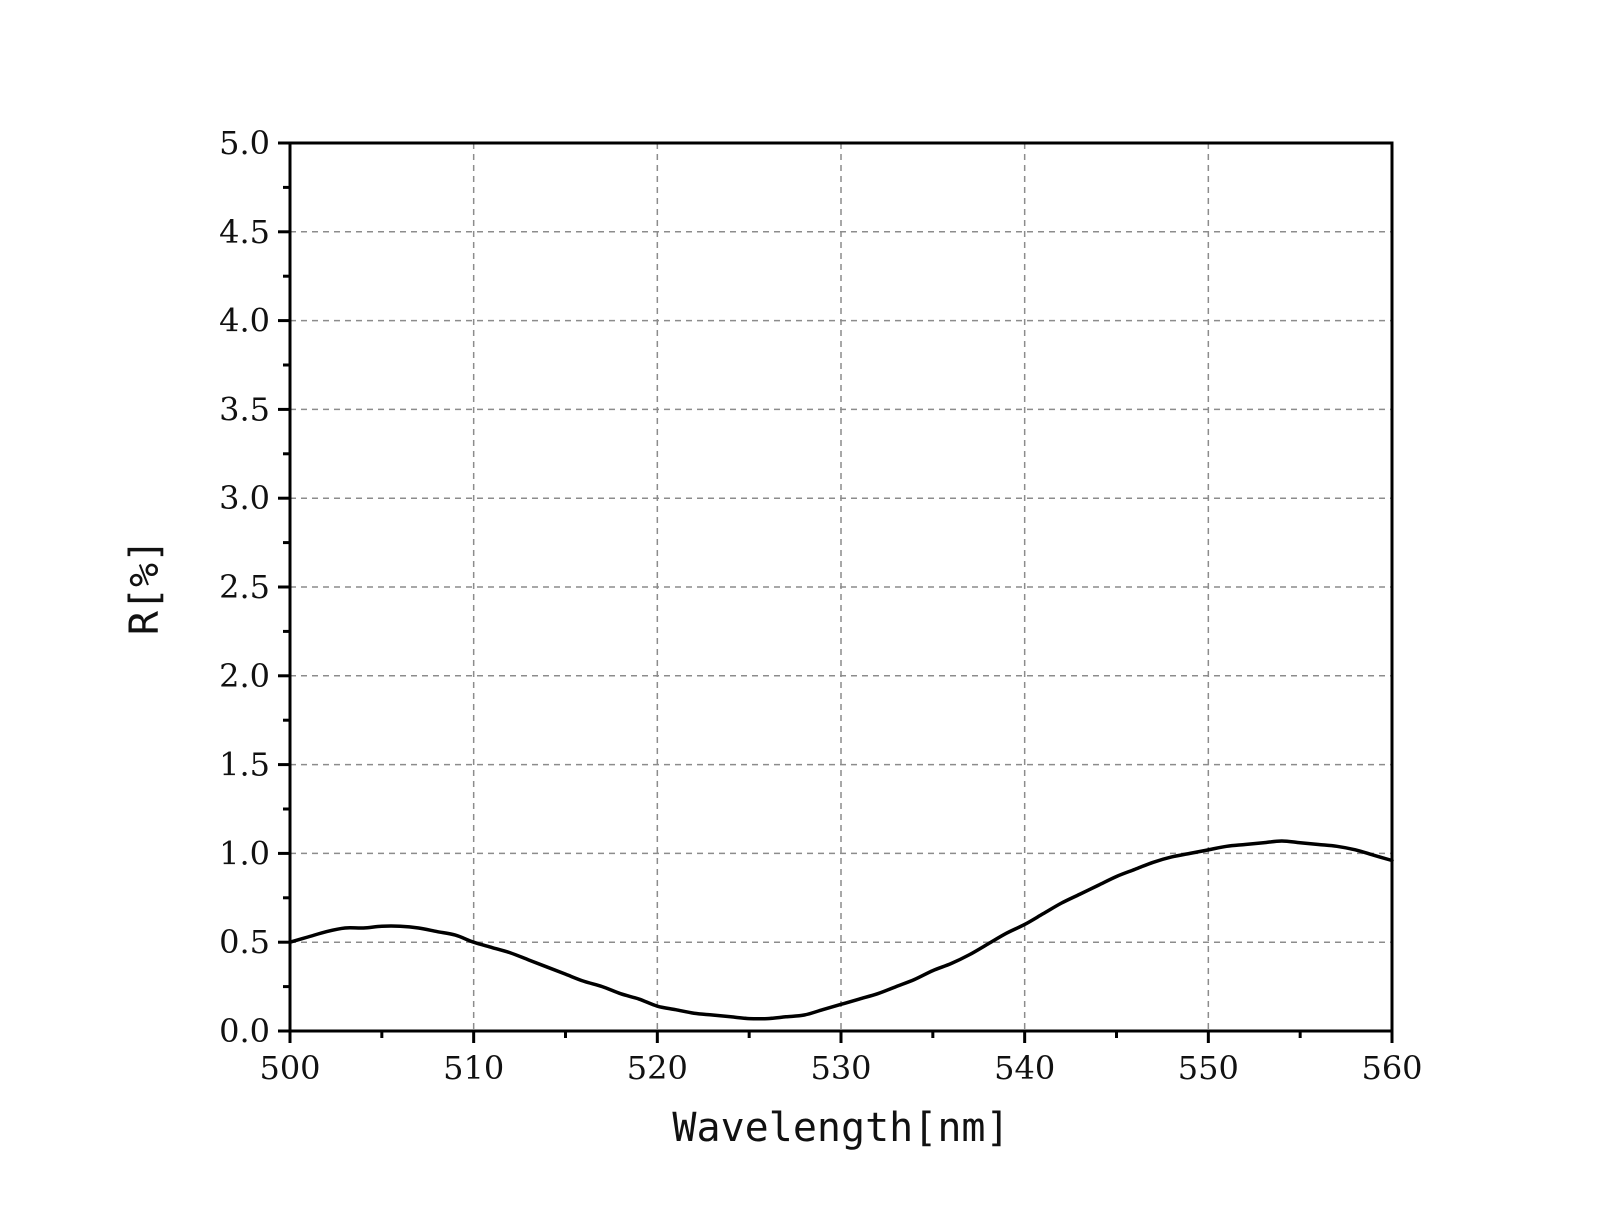 The image size is (1608, 1231). Describe the element at coordinates (841, 930) in the screenshot. I see `reflectance-line` at that location.